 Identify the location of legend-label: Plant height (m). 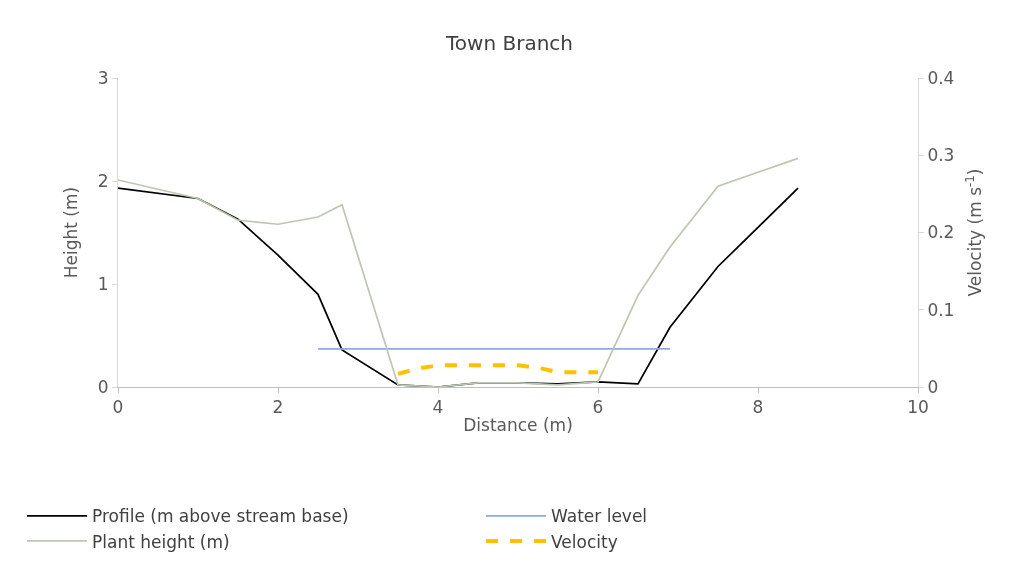
(161, 541).